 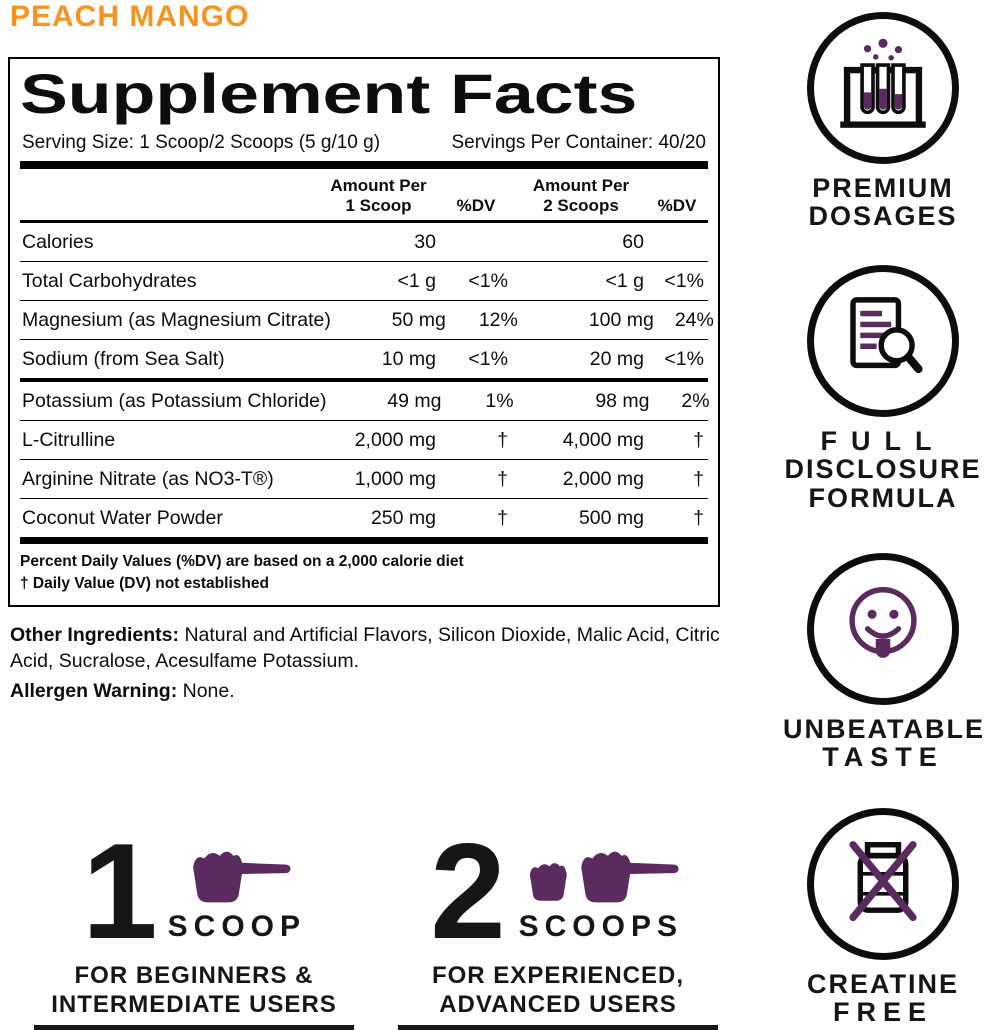 I want to click on smiley-tongue-icon, so click(x=883, y=629).